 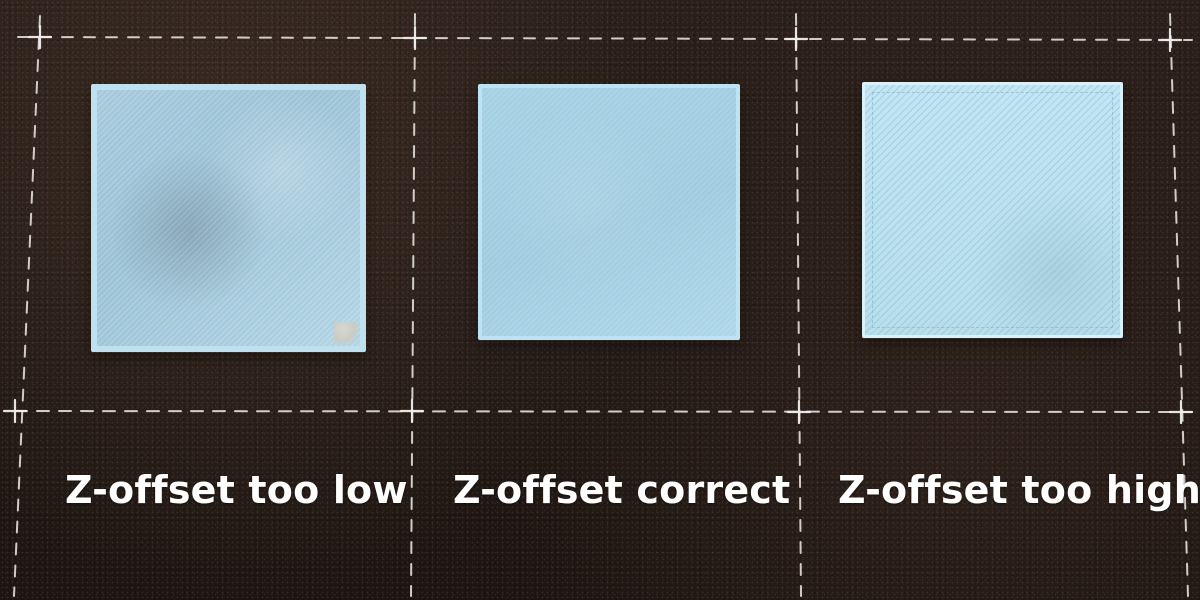 What do you see at coordinates (1179, 305) in the screenshot?
I see `grid-line-right` at bounding box center [1179, 305].